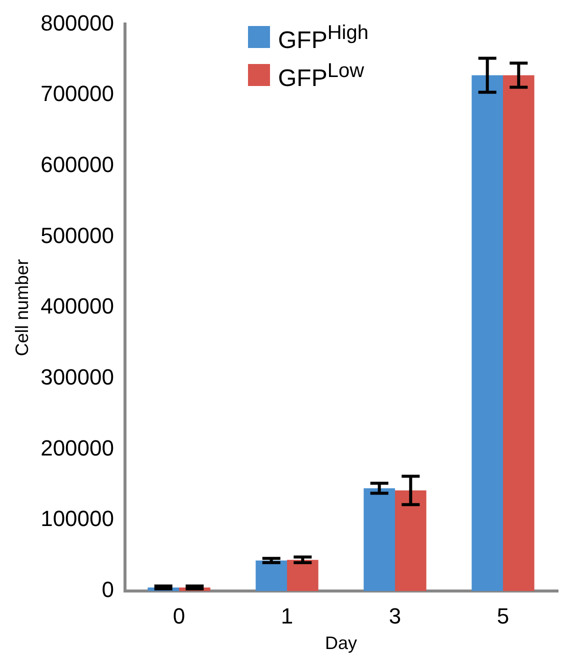 The height and width of the screenshot is (663, 573). What do you see at coordinates (22, 307) in the screenshot?
I see `y-axis-title: Cell number` at bounding box center [22, 307].